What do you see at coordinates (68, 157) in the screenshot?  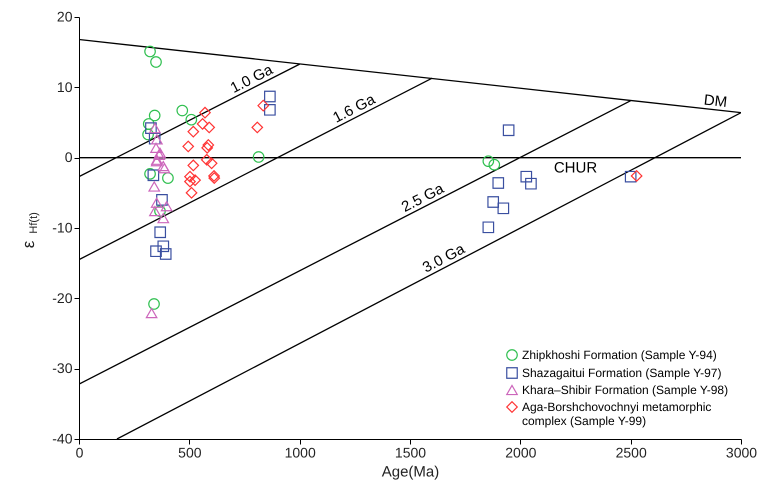 I see `y-tick-label: 0` at bounding box center [68, 157].